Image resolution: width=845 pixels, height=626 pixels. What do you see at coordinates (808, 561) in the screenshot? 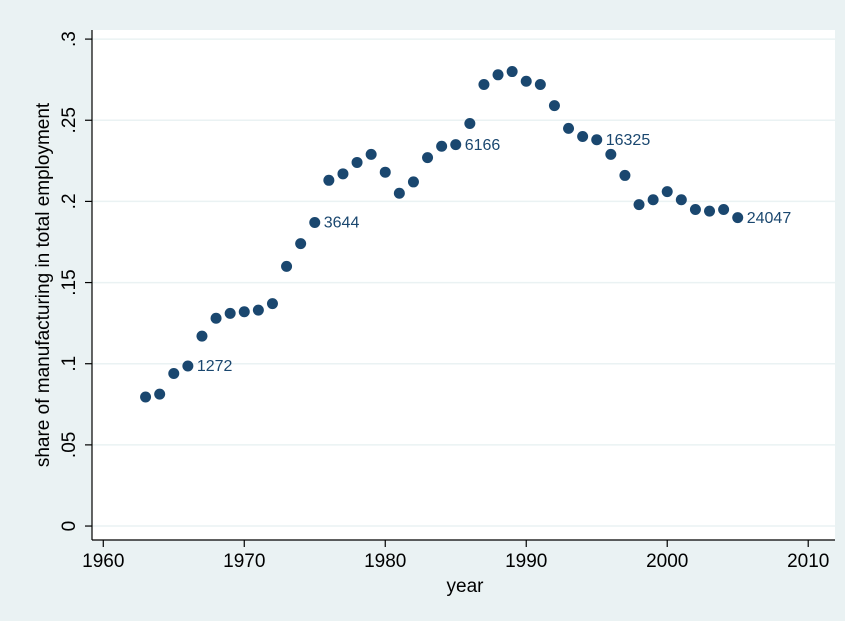
I see `x-tick-label: 2010` at bounding box center [808, 561].